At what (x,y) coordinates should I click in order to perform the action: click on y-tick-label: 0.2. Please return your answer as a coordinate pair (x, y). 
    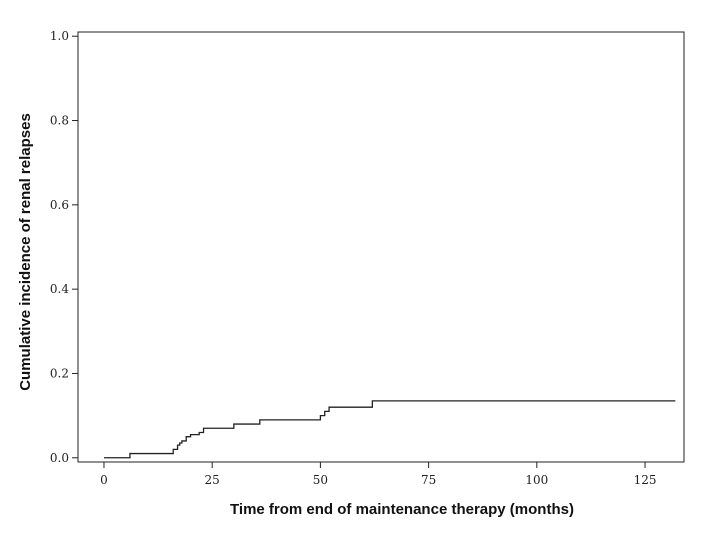
    Looking at the image, I should click on (59, 373).